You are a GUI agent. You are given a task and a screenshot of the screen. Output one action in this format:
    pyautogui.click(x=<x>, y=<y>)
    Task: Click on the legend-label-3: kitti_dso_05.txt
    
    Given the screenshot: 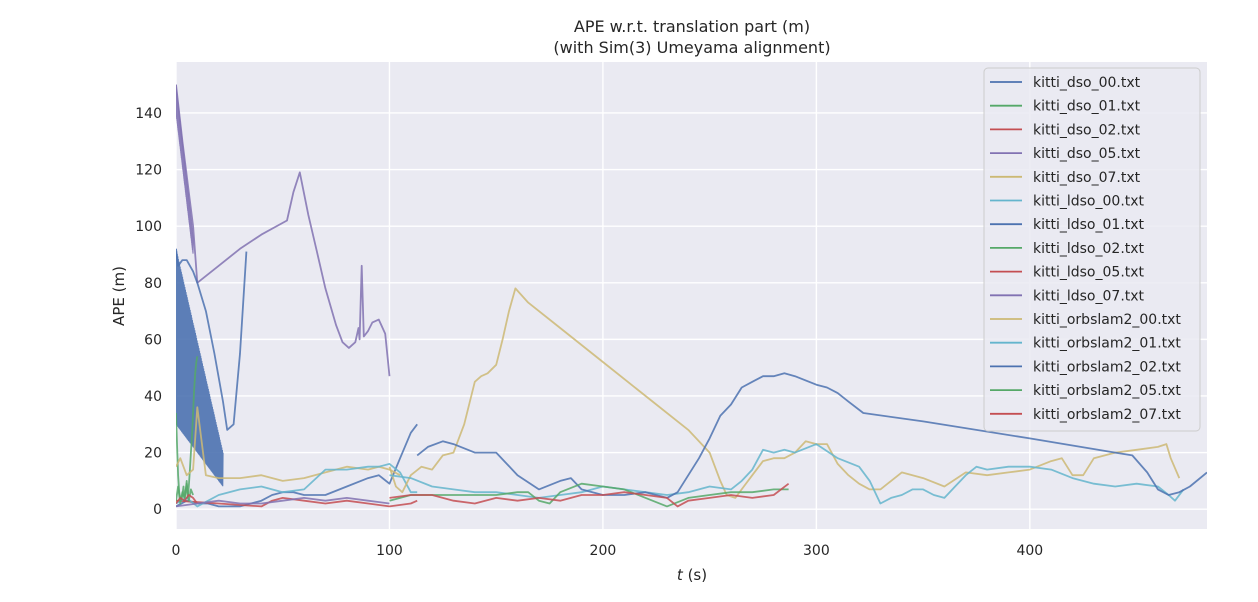 What is the action you would take?
    pyautogui.click(x=1087, y=154)
    